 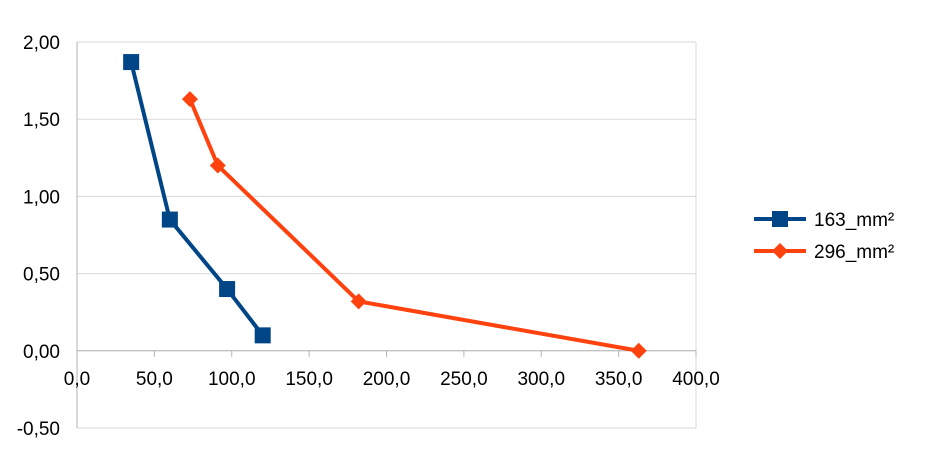 What do you see at coordinates (619, 379) in the screenshot?
I see `x-tick-label: 350,0` at bounding box center [619, 379].